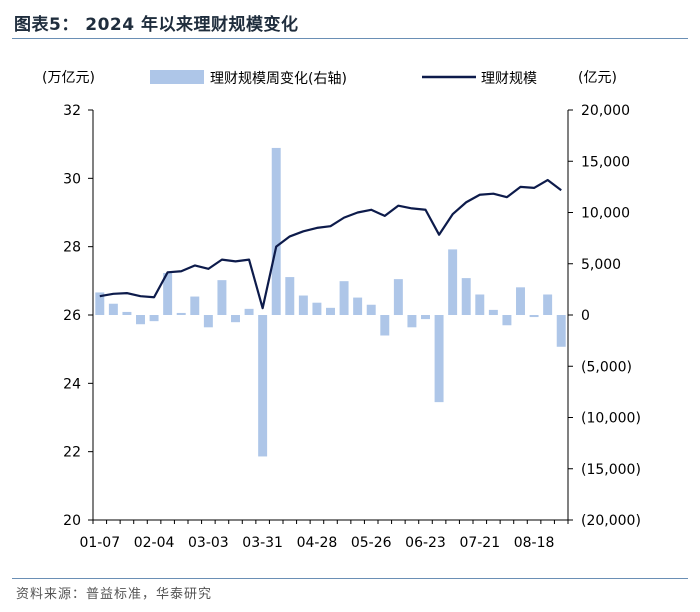  I want to click on right-tick-label: 5,000, so click(601, 265).